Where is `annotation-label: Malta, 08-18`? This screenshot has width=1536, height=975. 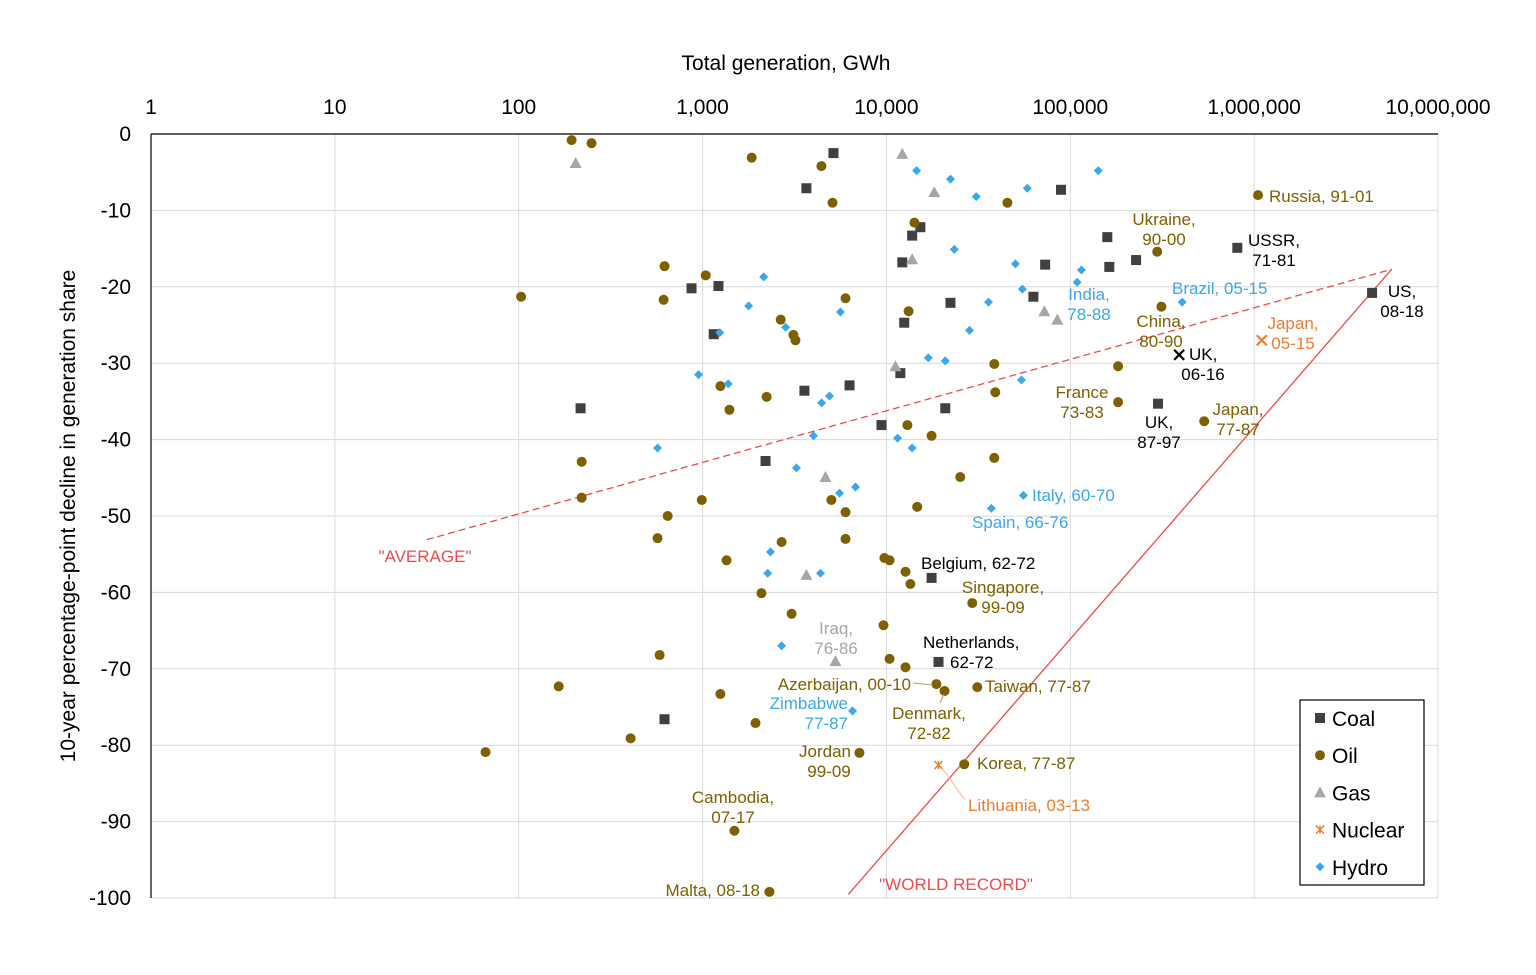
annotation-label: Malta, 08-18 is located at coordinates (713, 890).